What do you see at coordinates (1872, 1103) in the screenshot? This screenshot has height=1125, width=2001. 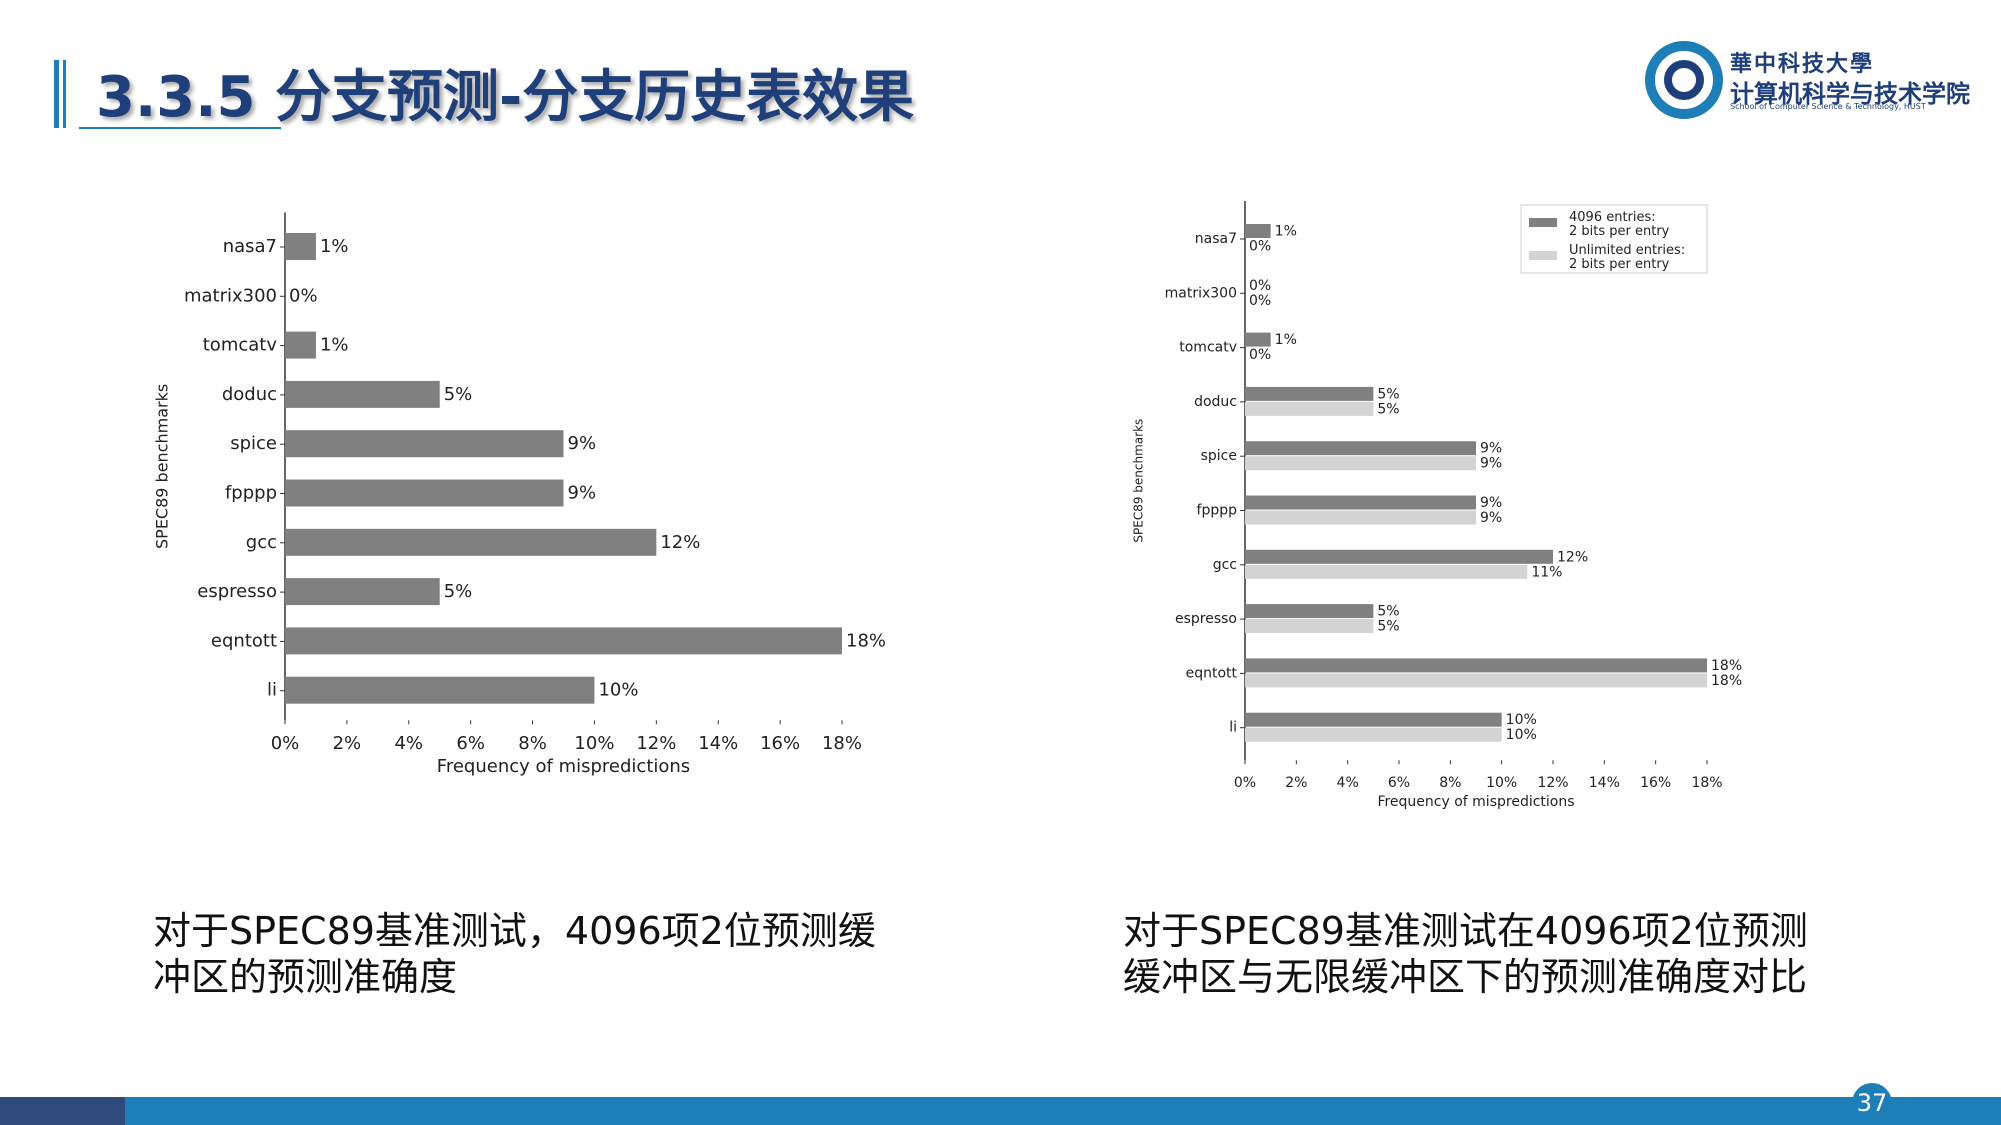 I see `page-number: 37` at bounding box center [1872, 1103].